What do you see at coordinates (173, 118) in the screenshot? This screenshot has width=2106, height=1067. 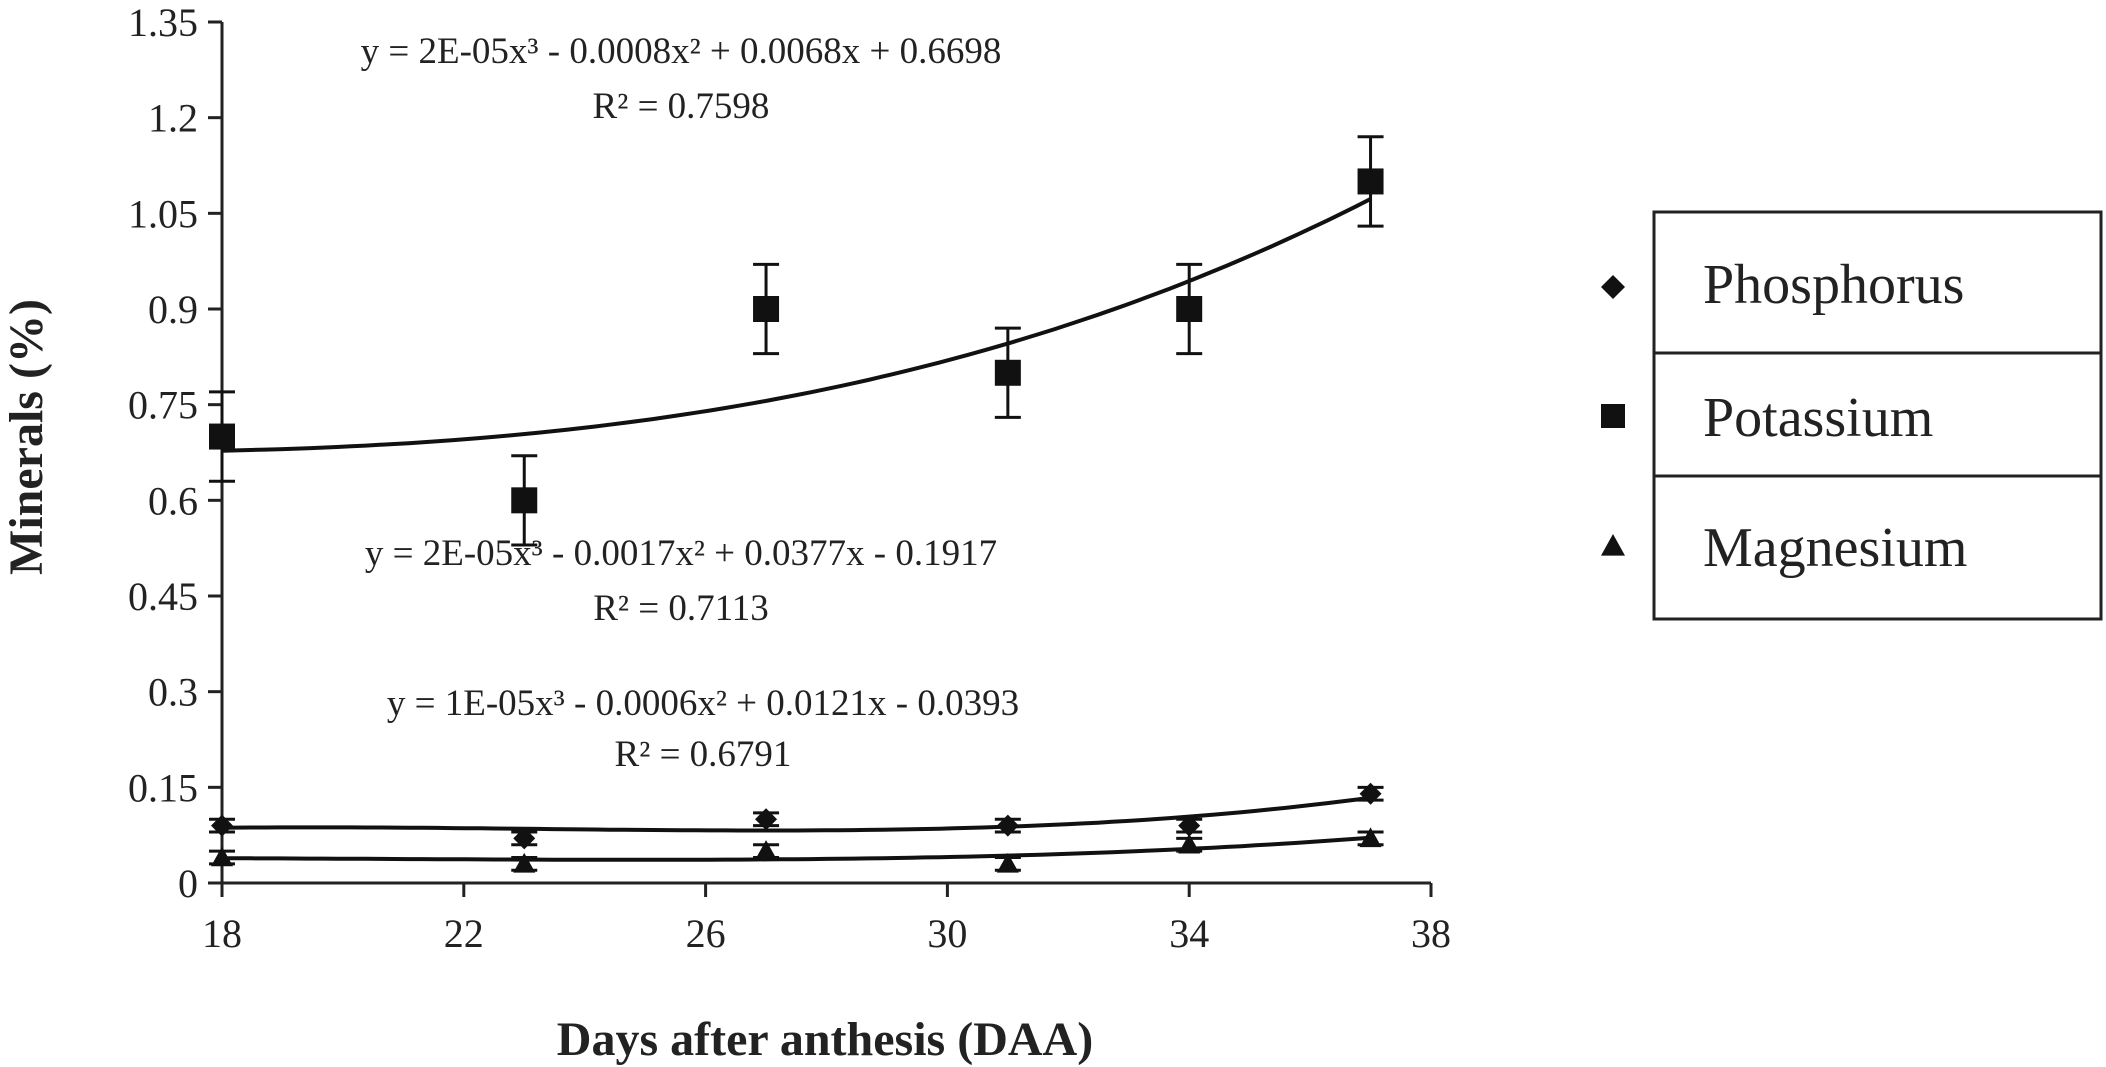 I see `y-tick-label: 1.2` at bounding box center [173, 118].